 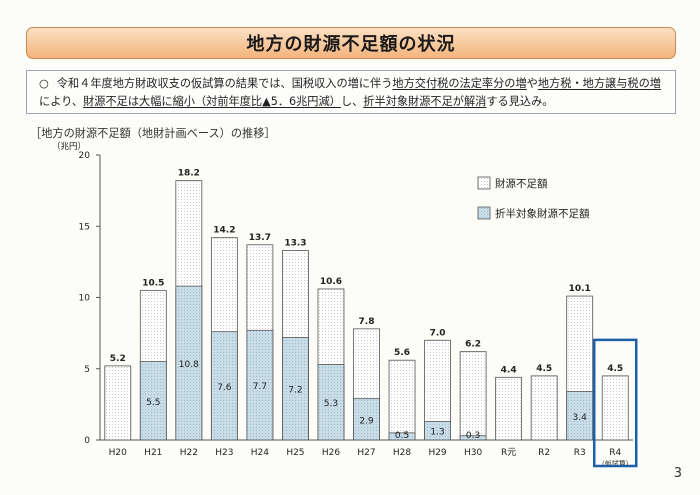 I want to click on y-unit-label: （兆円）, so click(x=69, y=146).